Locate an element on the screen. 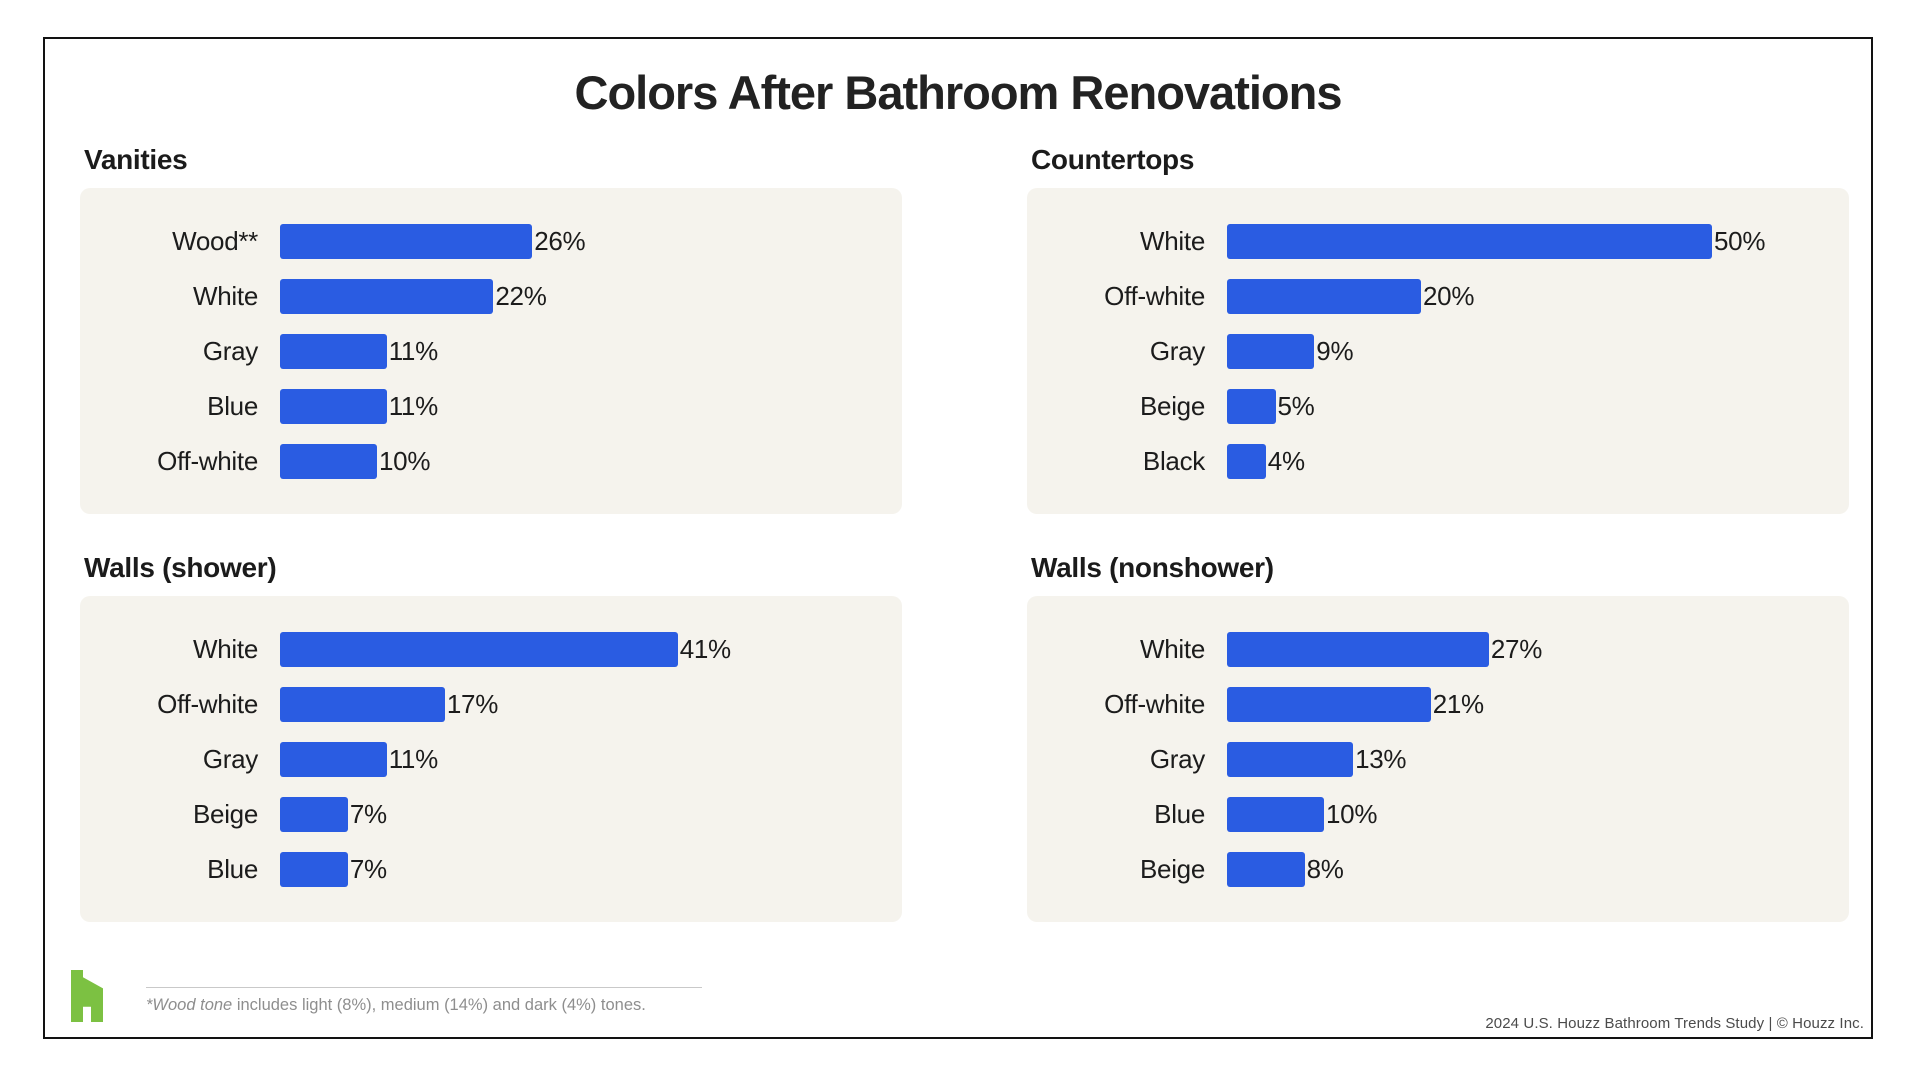 The height and width of the screenshot is (1080, 1920). value-label: 22% is located at coordinates (521, 296).